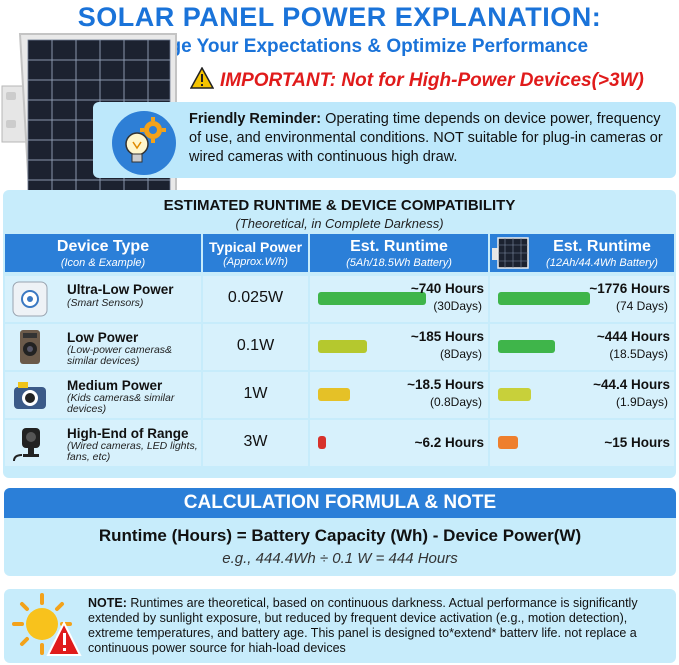 The height and width of the screenshot is (665, 679). What do you see at coordinates (103, 263) in the screenshot?
I see `header-sub: (Icon & Example)` at bounding box center [103, 263].